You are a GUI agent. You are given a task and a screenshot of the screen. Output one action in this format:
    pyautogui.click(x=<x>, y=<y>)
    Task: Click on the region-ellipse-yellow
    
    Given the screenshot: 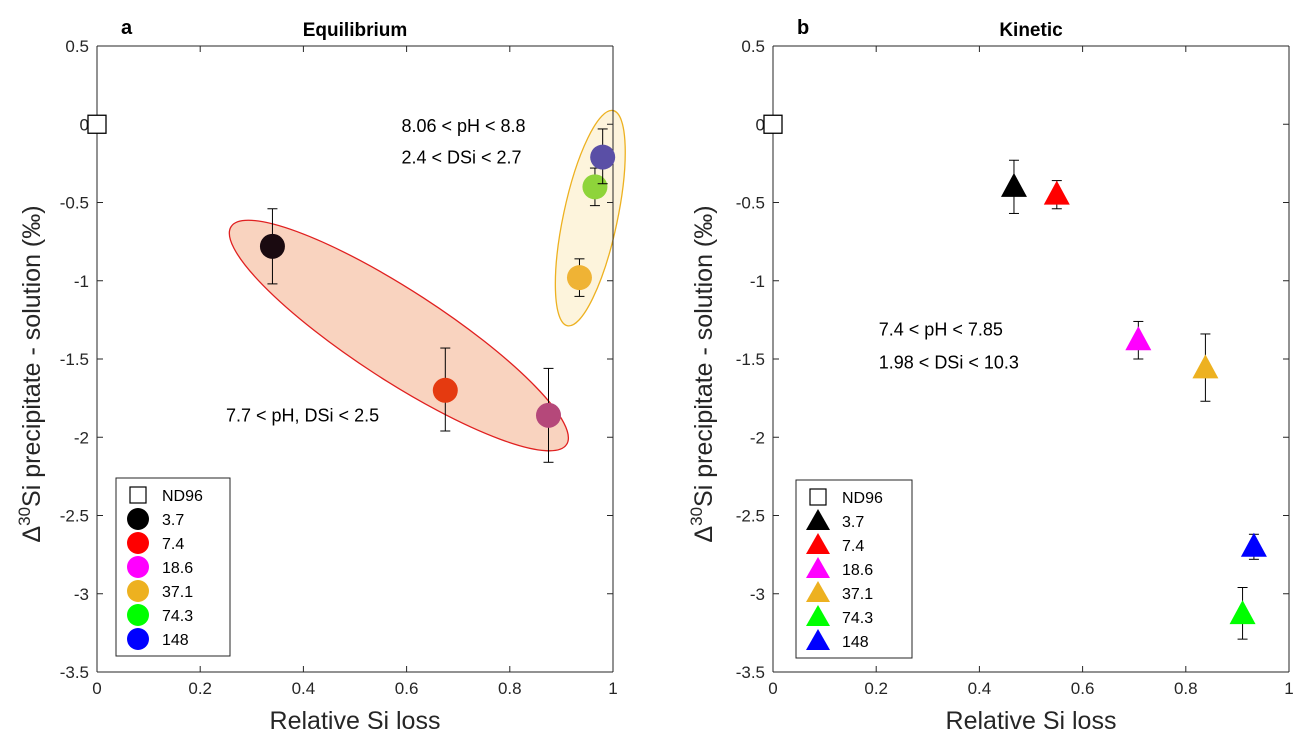 What is the action you would take?
    pyautogui.click(x=590, y=218)
    